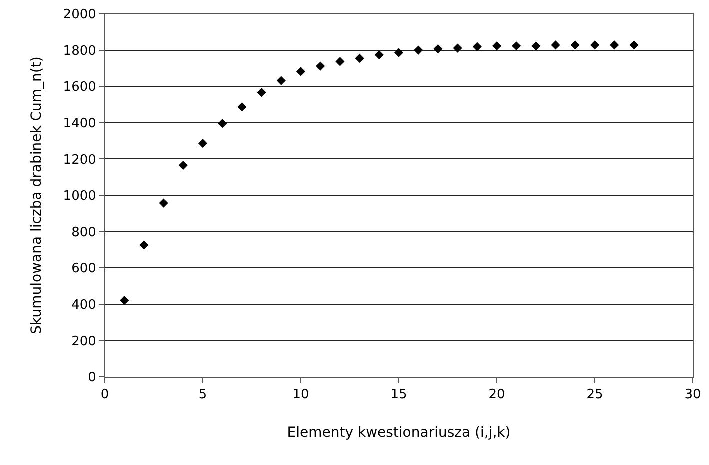 The width and height of the screenshot is (709, 465). Describe the element at coordinates (79, 15) in the screenshot. I see `y-tick-label: 2000` at that location.